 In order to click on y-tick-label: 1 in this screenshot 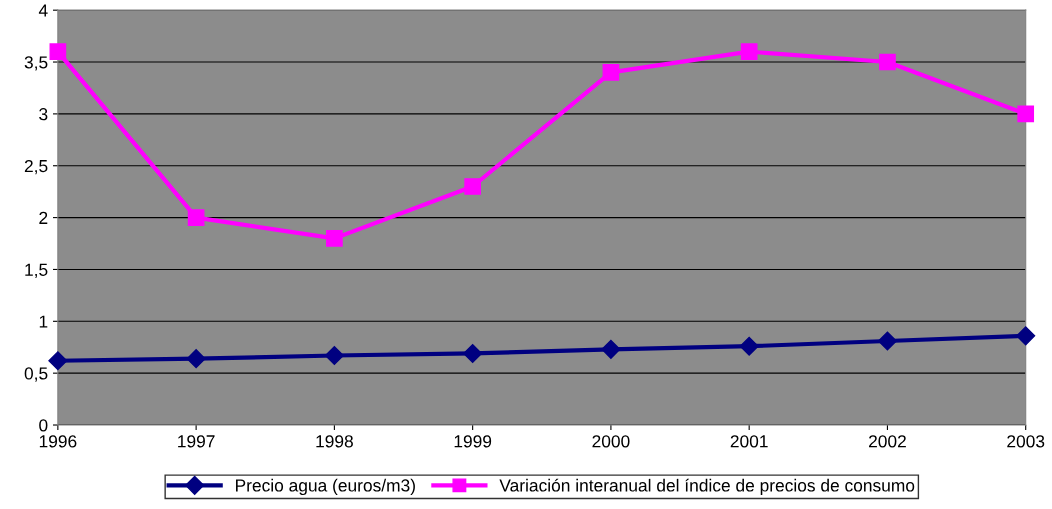, I will do `click(43, 321)`.